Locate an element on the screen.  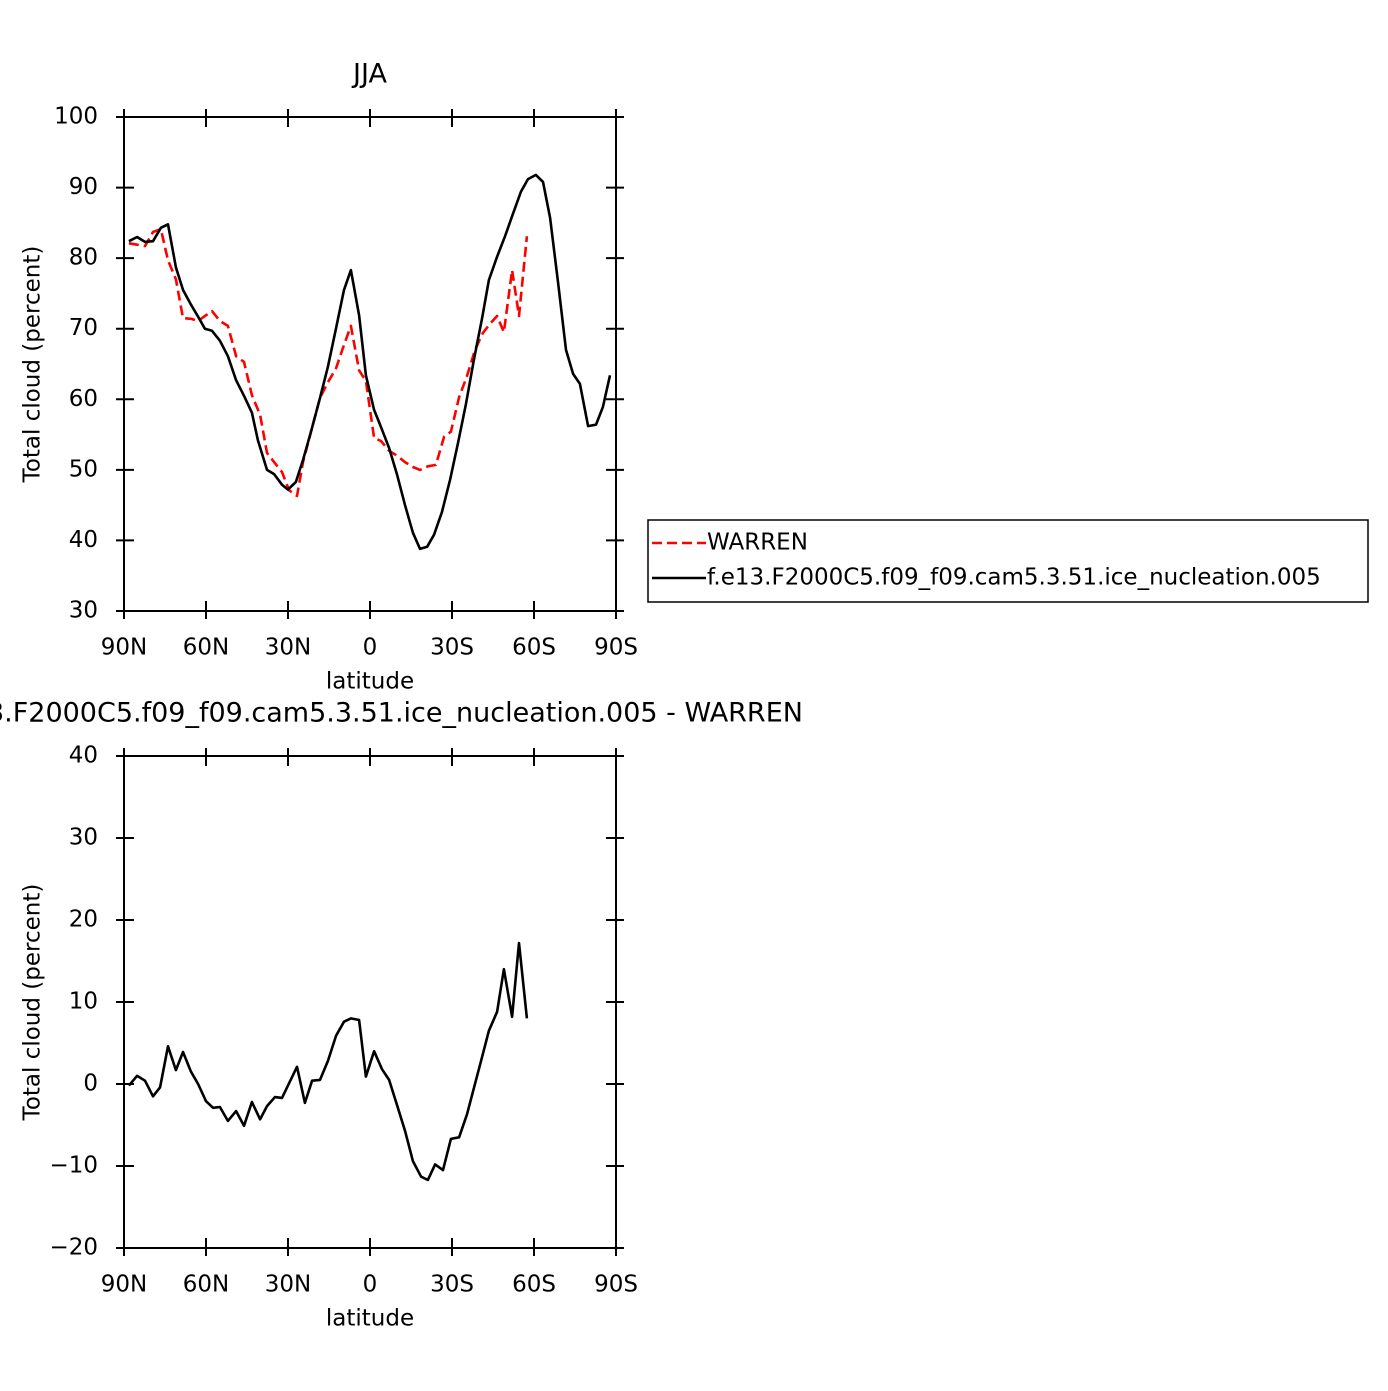
y-tick-label: −20 is located at coordinates (73, 1248).